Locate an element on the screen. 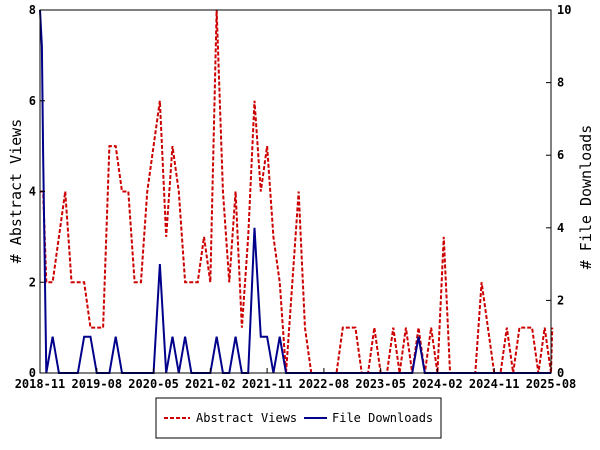 This screenshot has height=450, width=600. x-tick-label: 2025-08 is located at coordinates (551, 384).